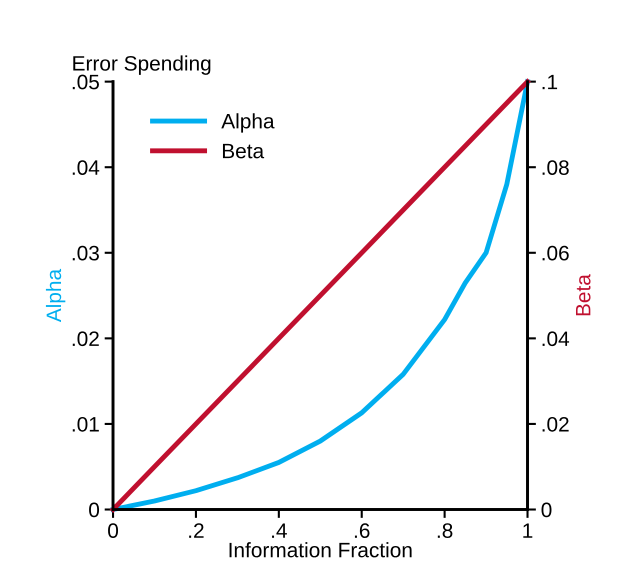 The width and height of the screenshot is (628, 563). What do you see at coordinates (527, 530) in the screenshot?
I see `x-tick-label: 1` at bounding box center [527, 530].